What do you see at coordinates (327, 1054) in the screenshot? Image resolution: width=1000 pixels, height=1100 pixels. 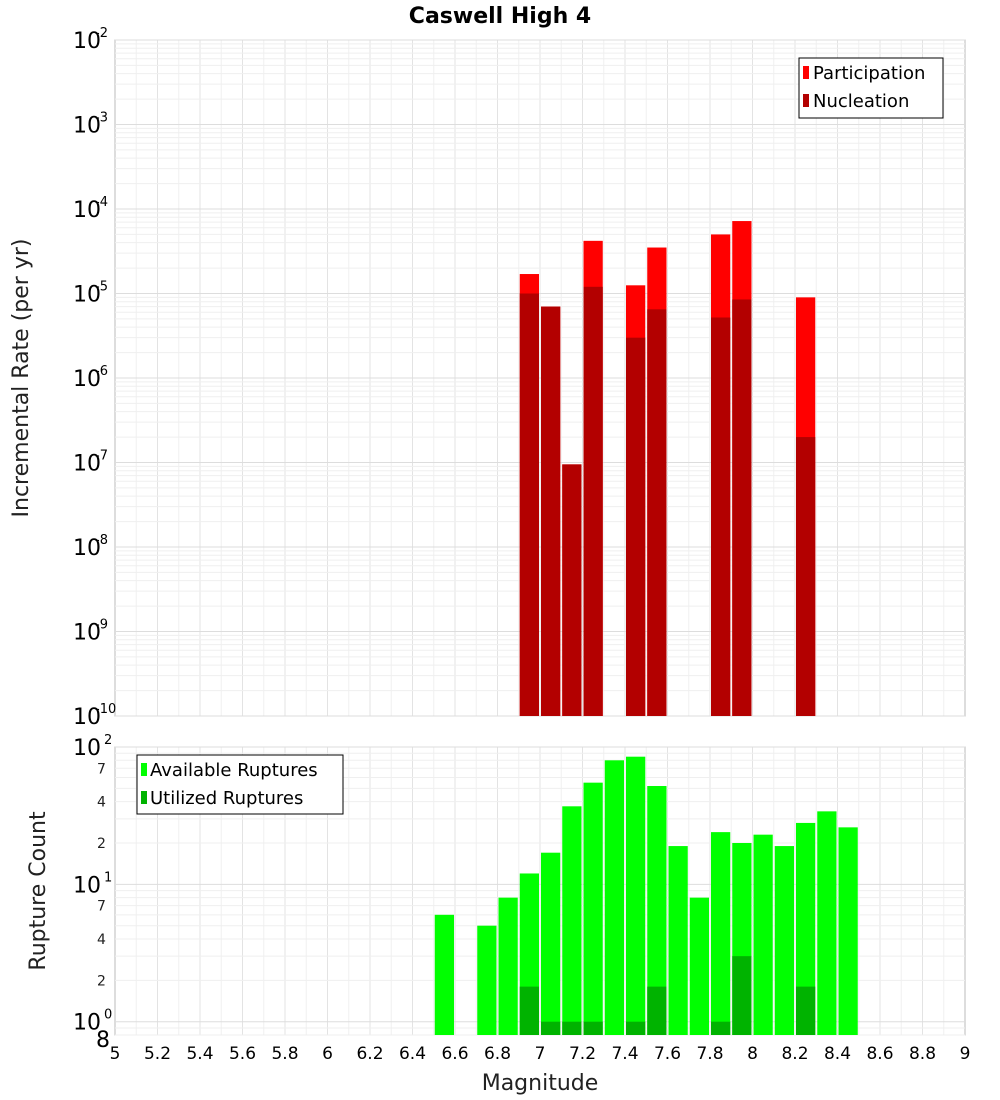 I see `x-tick-label: 6` at bounding box center [327, 1054].